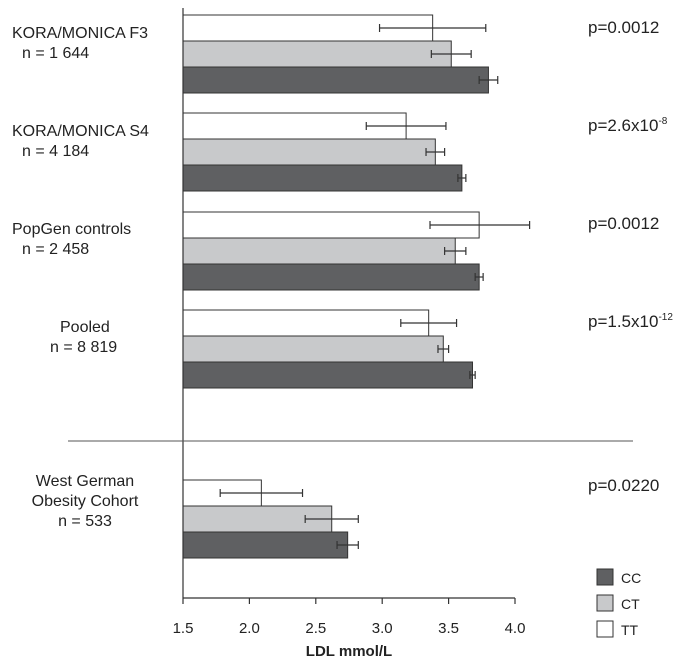 The height and width of the screenshot is (664, 687). I want to click on group-label: n = 8 819, so click(83, 347).